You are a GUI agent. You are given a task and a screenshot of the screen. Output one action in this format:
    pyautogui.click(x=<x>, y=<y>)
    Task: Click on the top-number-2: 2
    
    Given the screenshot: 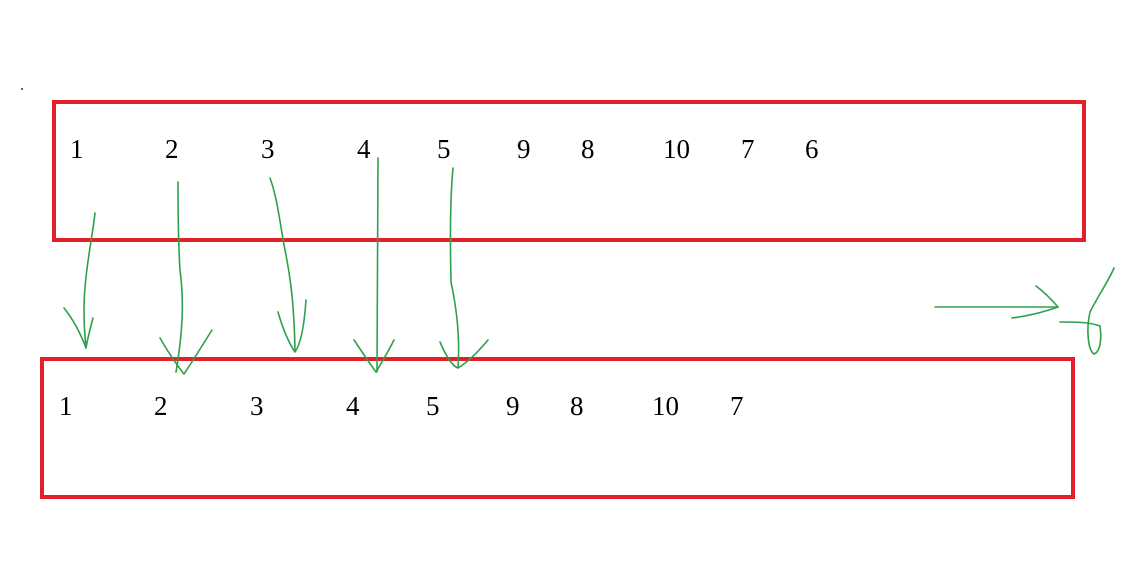 What is the action you would take?
    pyautogui.click(x=172, y=149)
    